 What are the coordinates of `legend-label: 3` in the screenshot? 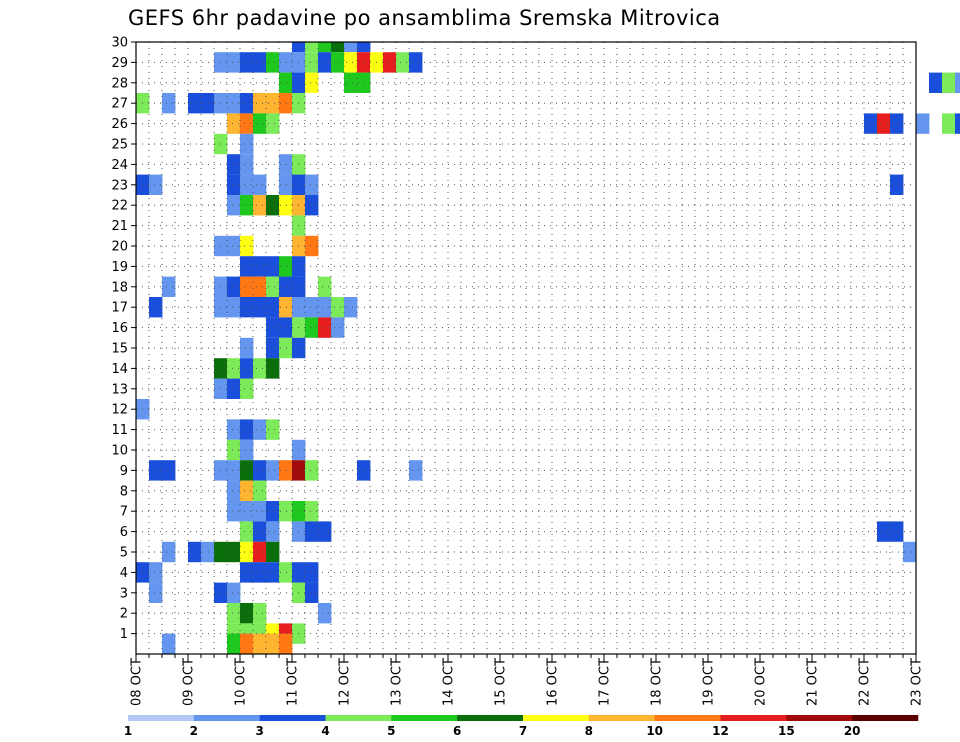 It's located at (259, 731).